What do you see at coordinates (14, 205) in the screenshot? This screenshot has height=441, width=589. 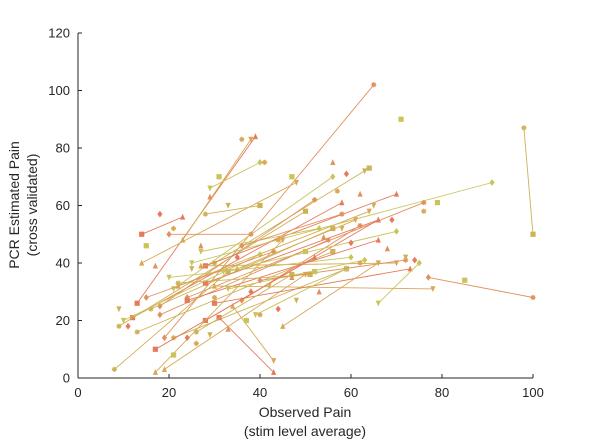 I see `y-axis-title: PCR Estimated Pain` at bounding box center [14, 205].